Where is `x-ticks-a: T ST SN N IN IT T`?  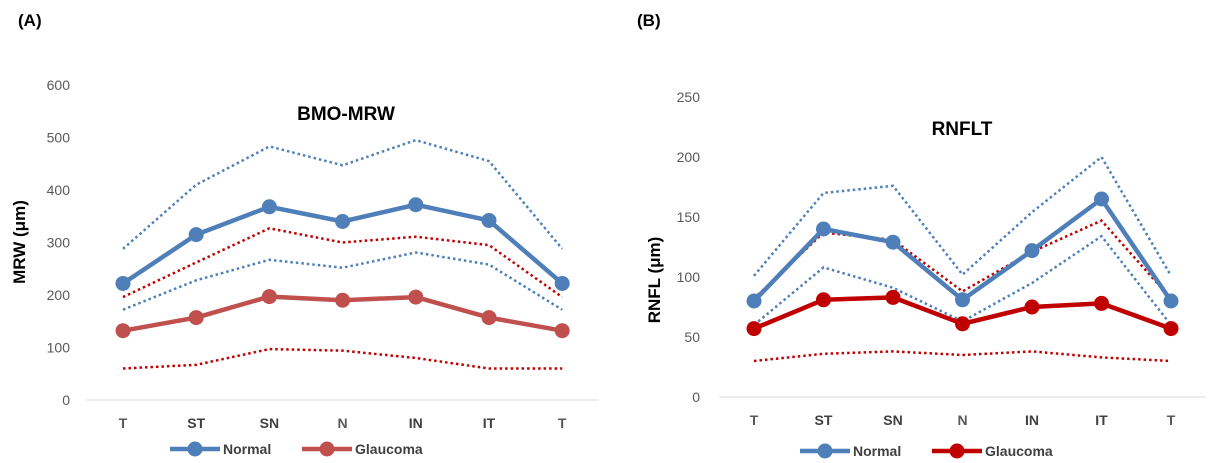
x-ticks-a: T ST SN N IN IT T is located at coordinates (343, 423).